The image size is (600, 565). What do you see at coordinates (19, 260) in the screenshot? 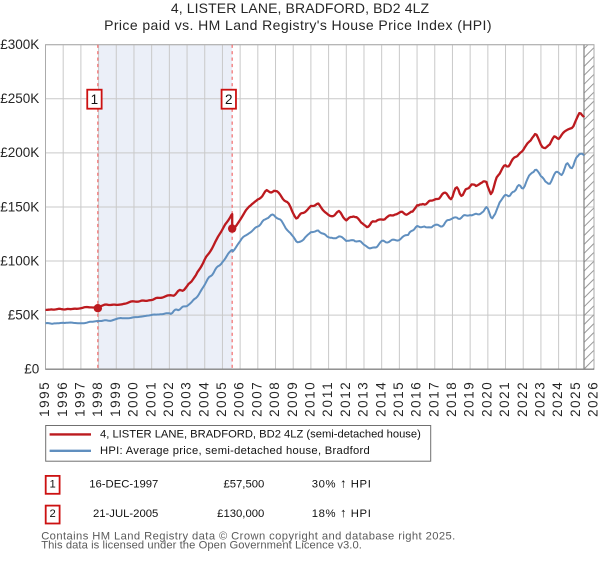
I see `svg-text: £100K` at bounding box center [19, 260].